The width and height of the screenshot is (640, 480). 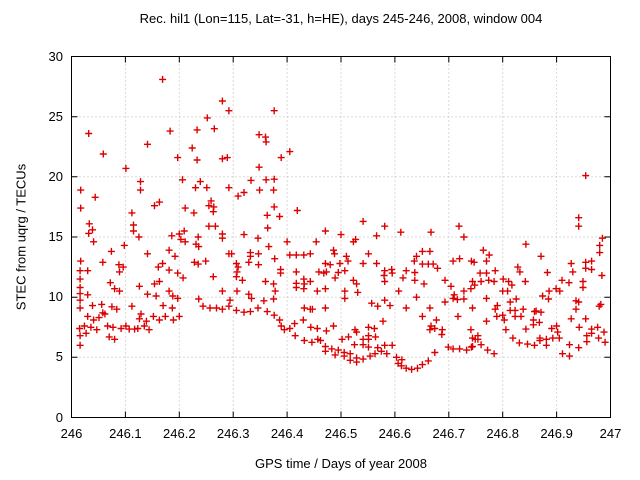 I want to click on x-tick-label: 246.7, so click(x=449, y=433).